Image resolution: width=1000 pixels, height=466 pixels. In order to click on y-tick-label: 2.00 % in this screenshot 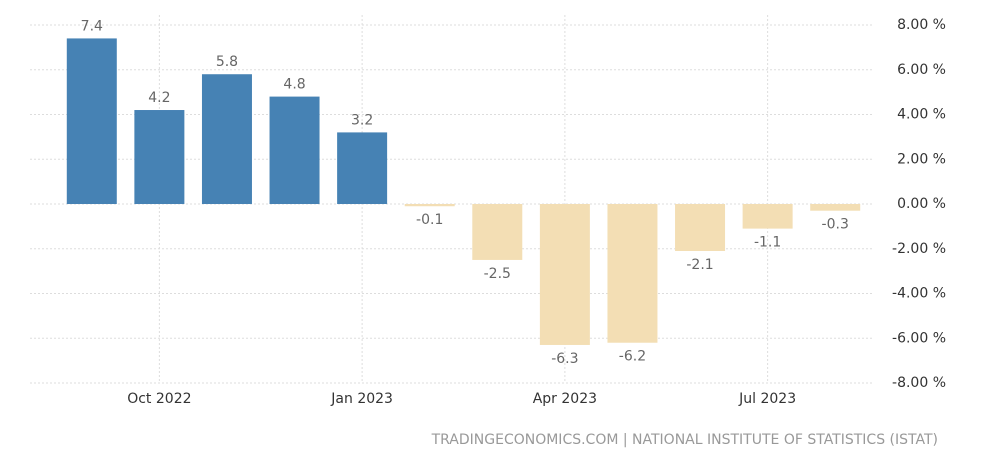, I will do `click(921, 159)`.